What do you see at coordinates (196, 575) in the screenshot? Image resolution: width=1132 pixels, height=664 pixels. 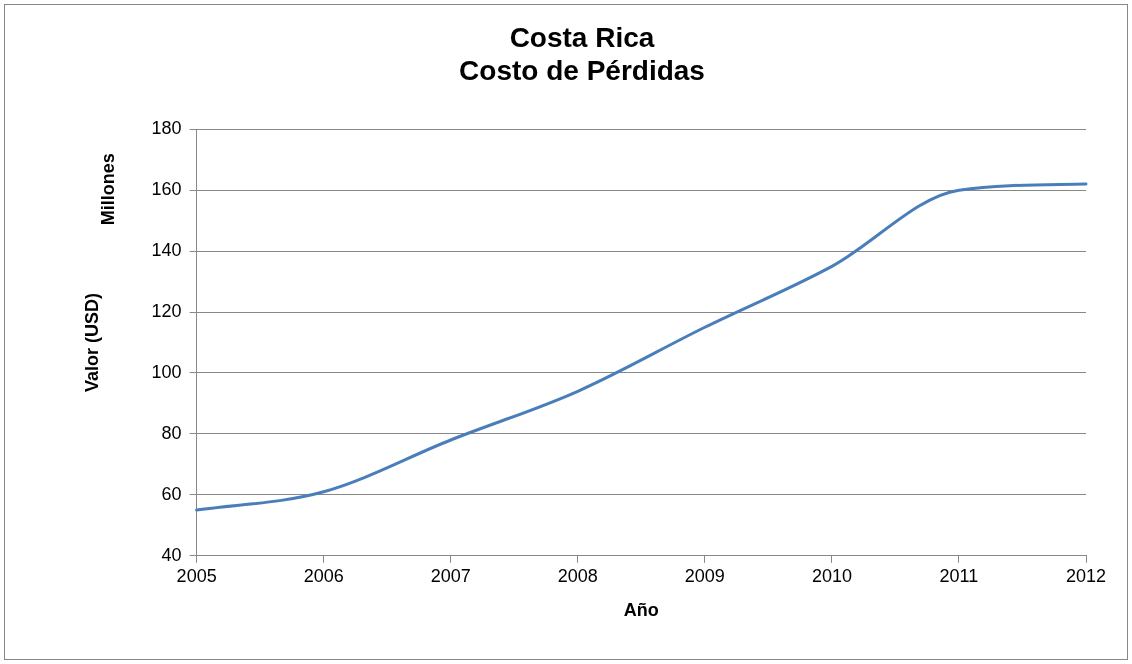 I see `x-tick-label: 2005` at bounding box center [196, 575].